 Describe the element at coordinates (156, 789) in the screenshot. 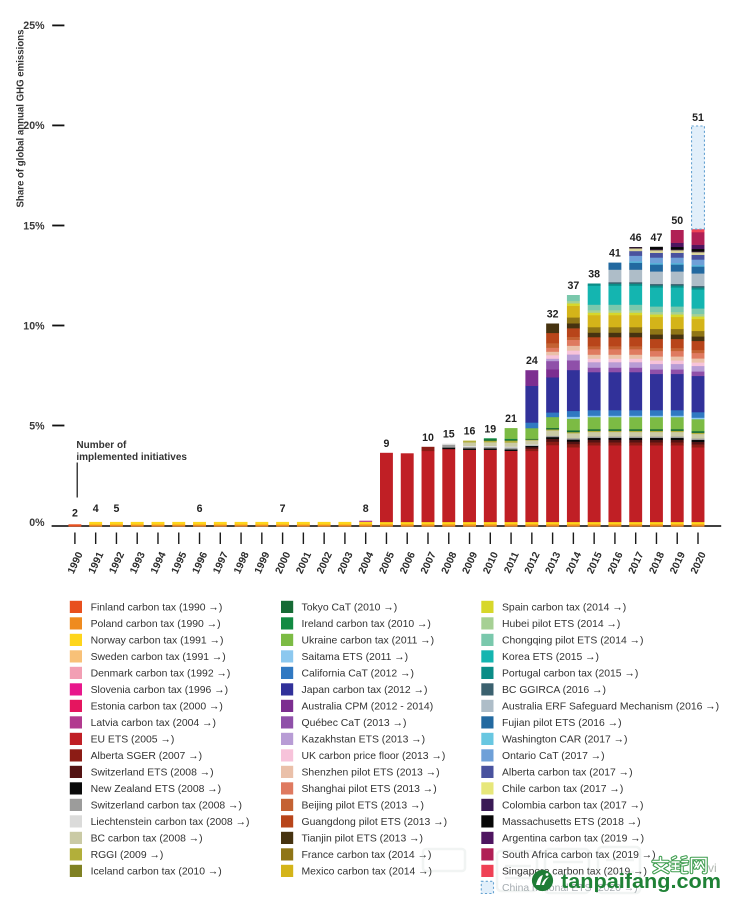

I see `svg-text: New Zealand ETS (2008 →)` at that location.